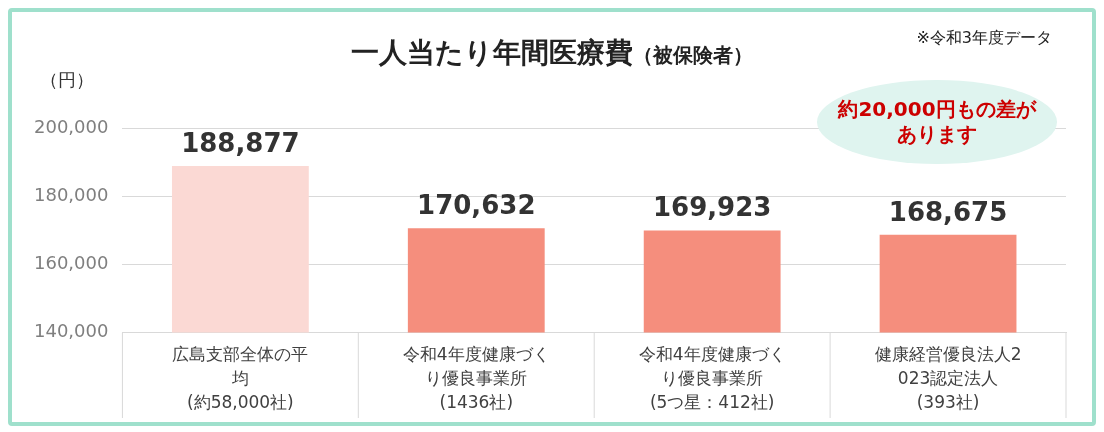 Image resolution: width=1104 pixels, height=432 pixels. I want to click on y-tick-label: 140,000, so click(71, 331).